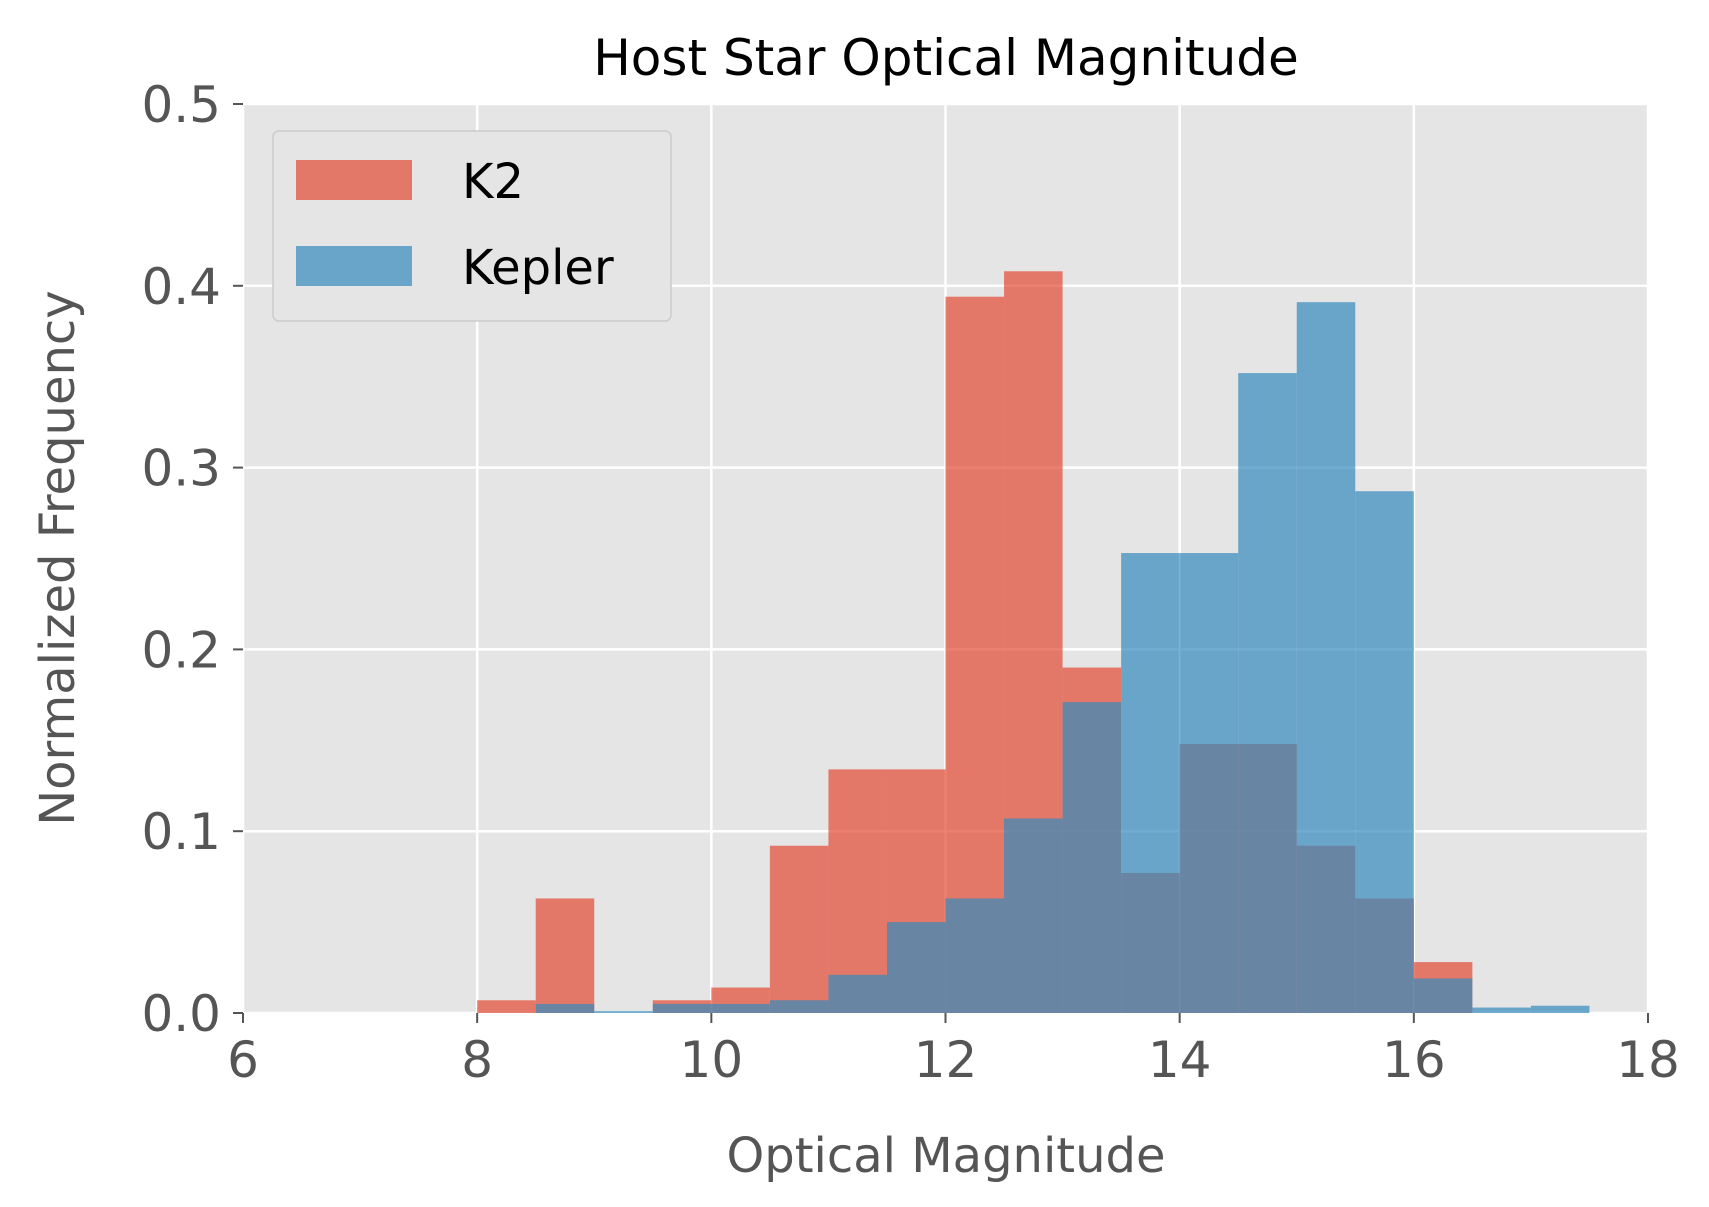  I want to click on x-tick-label: 12, so click(946, 1060).